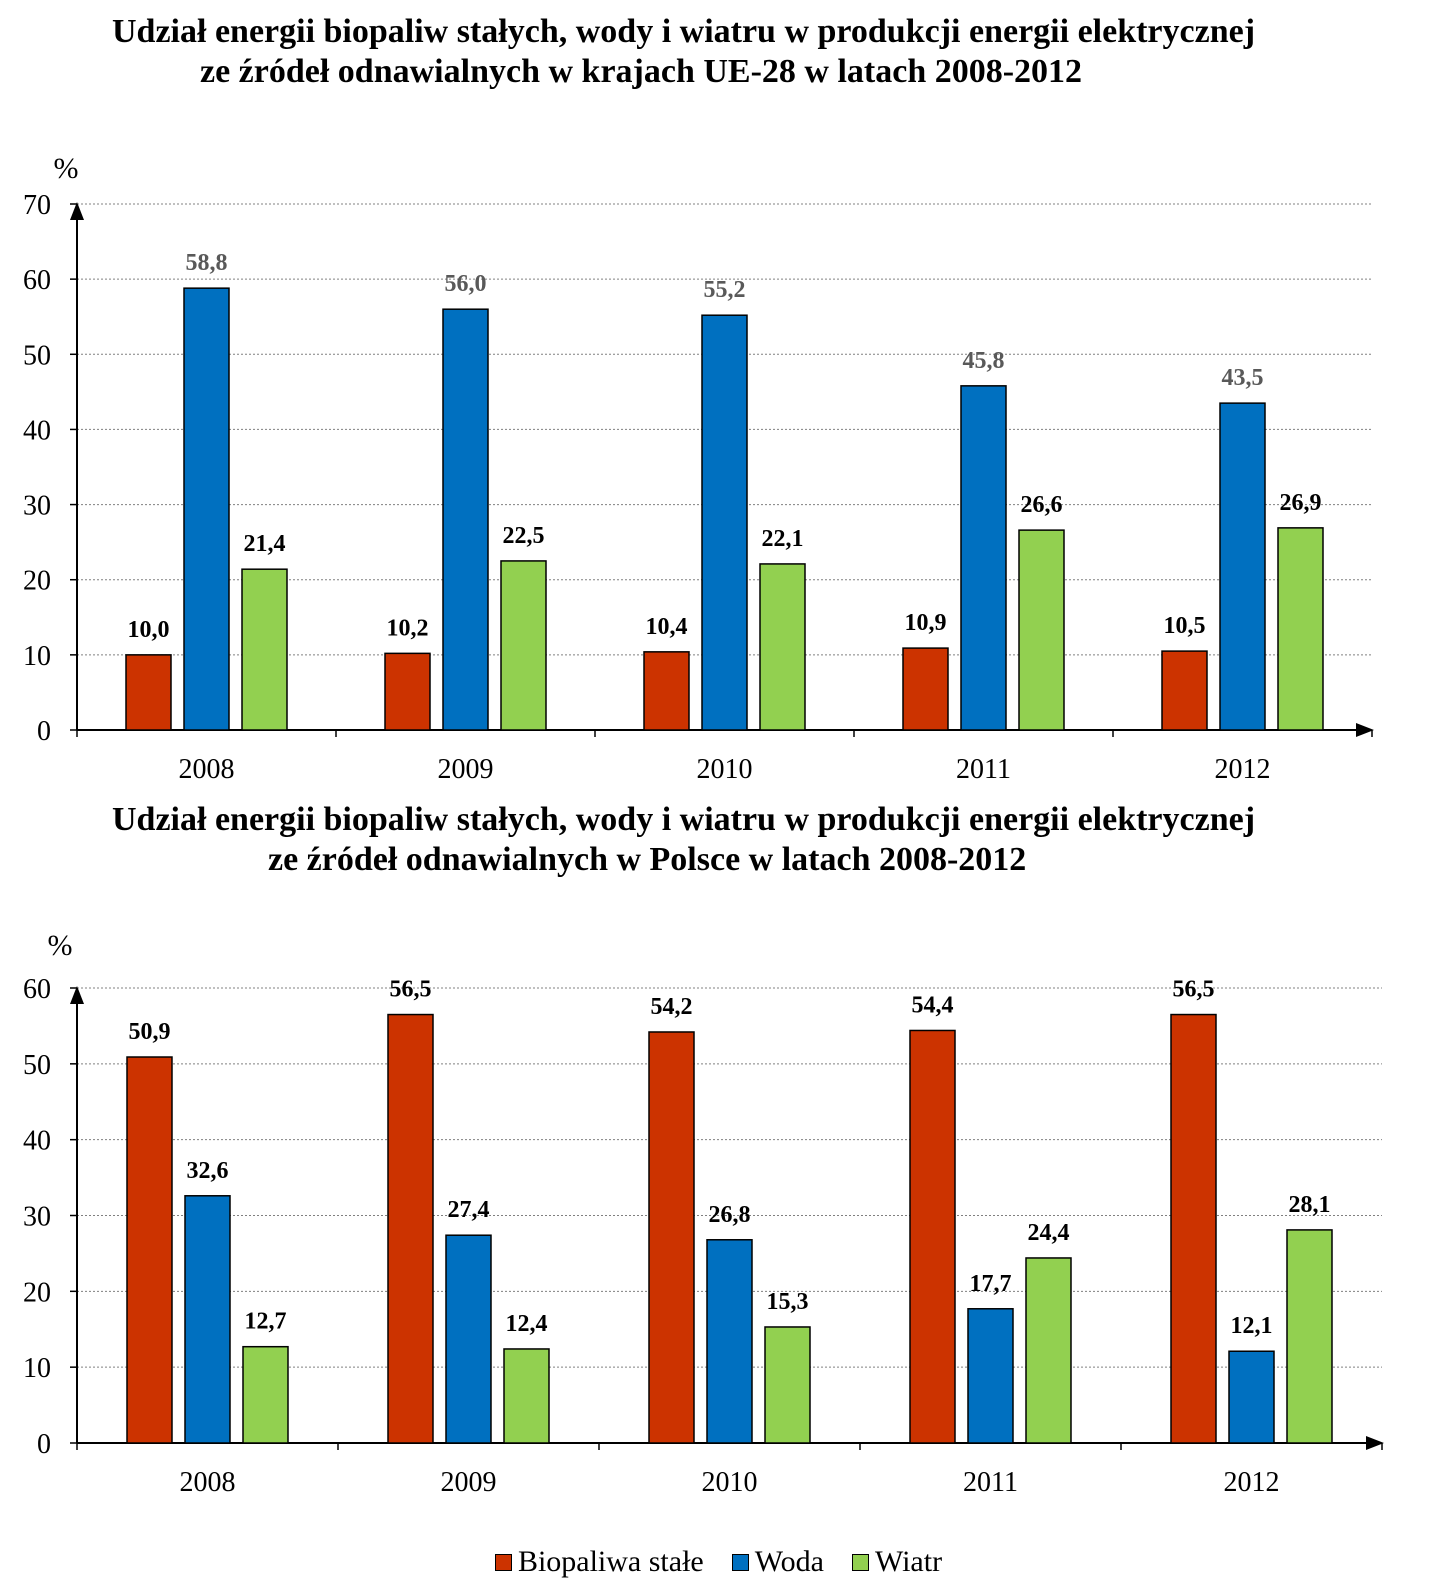 This screenshot has height=1584, width=1437. Describe the element at coordinates (991, 1284) in the screenshot. I see `data-label: 17,7` at that location.